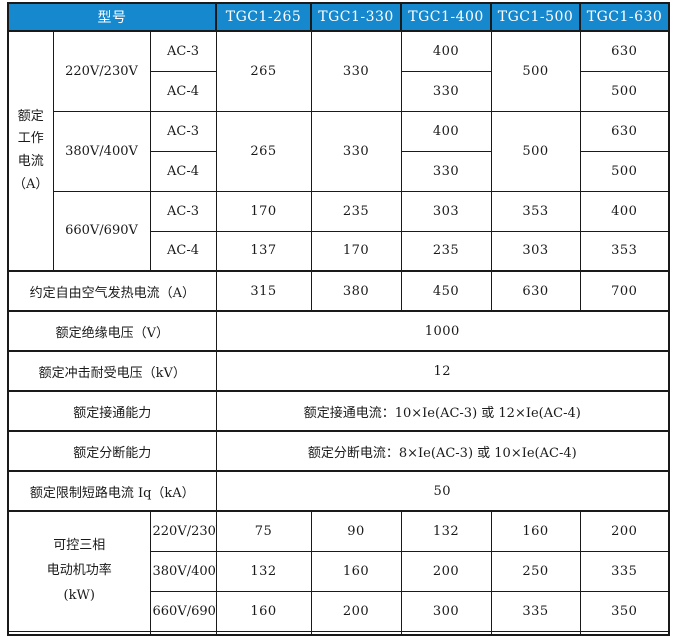 This screenshot has height=637, width=675. I want to click on making-capacity-label: 额定接通能力, so click(112, 411).